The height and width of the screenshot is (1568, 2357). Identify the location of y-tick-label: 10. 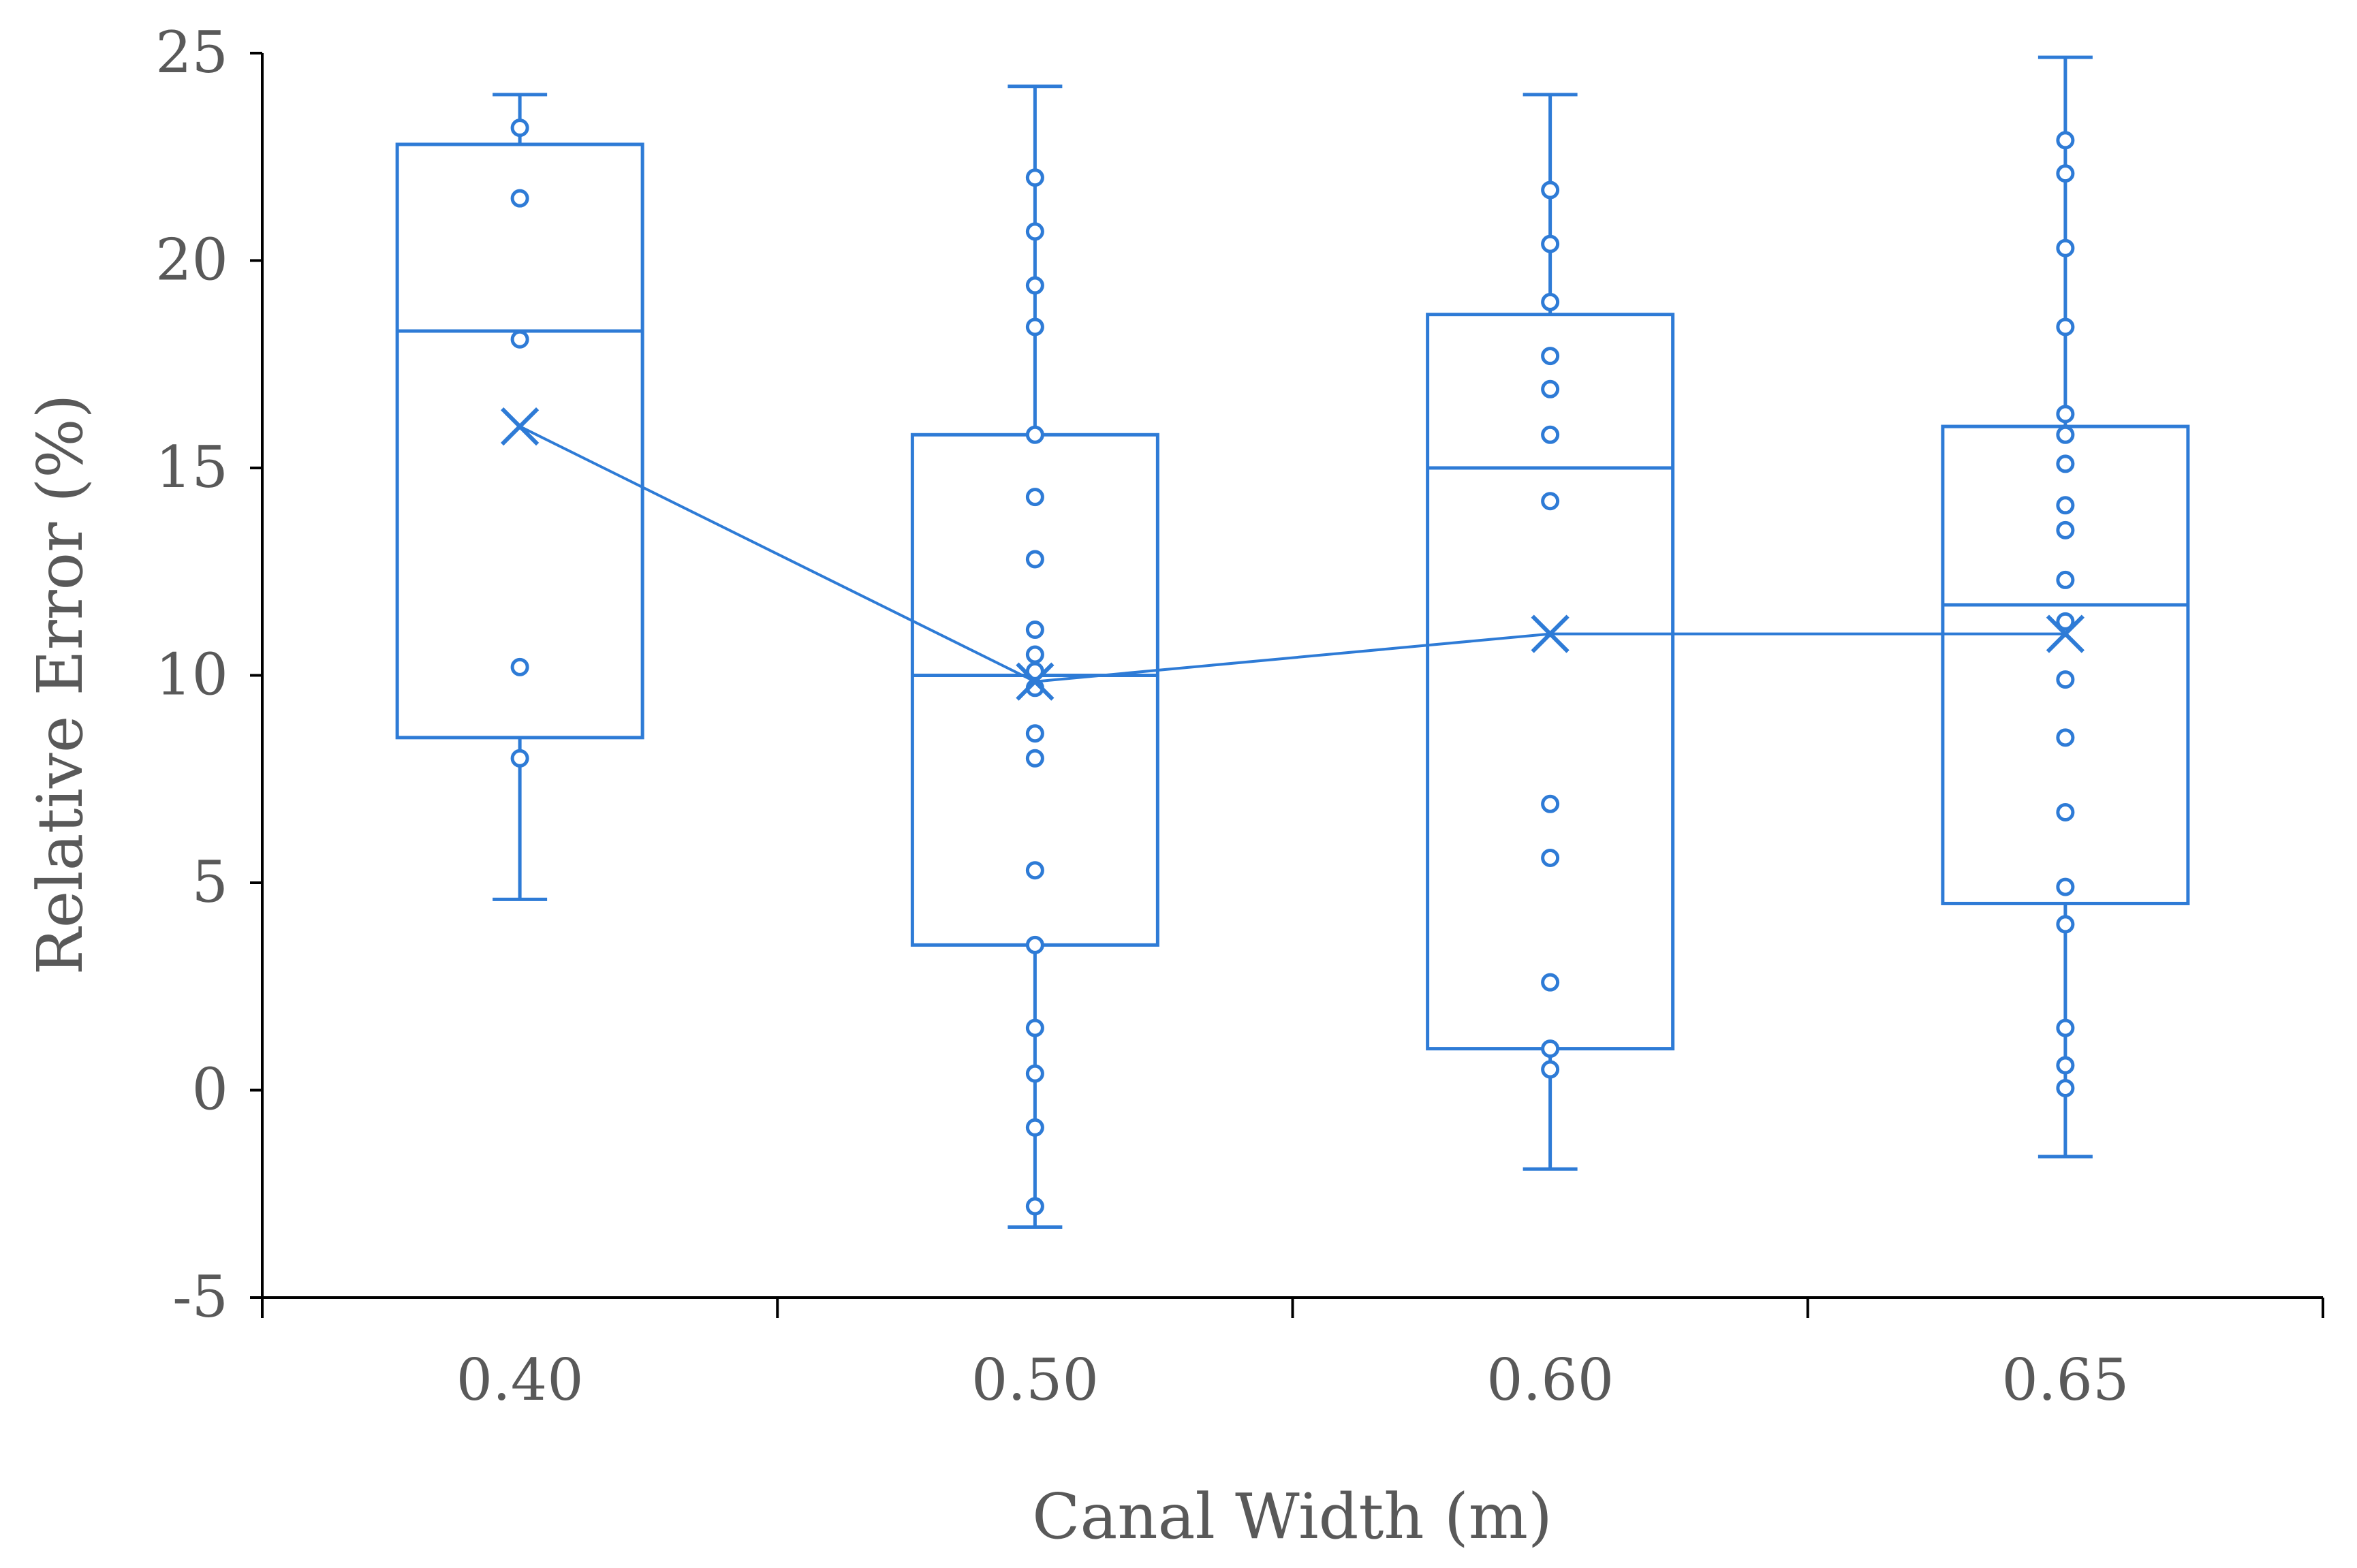
(191, 675).